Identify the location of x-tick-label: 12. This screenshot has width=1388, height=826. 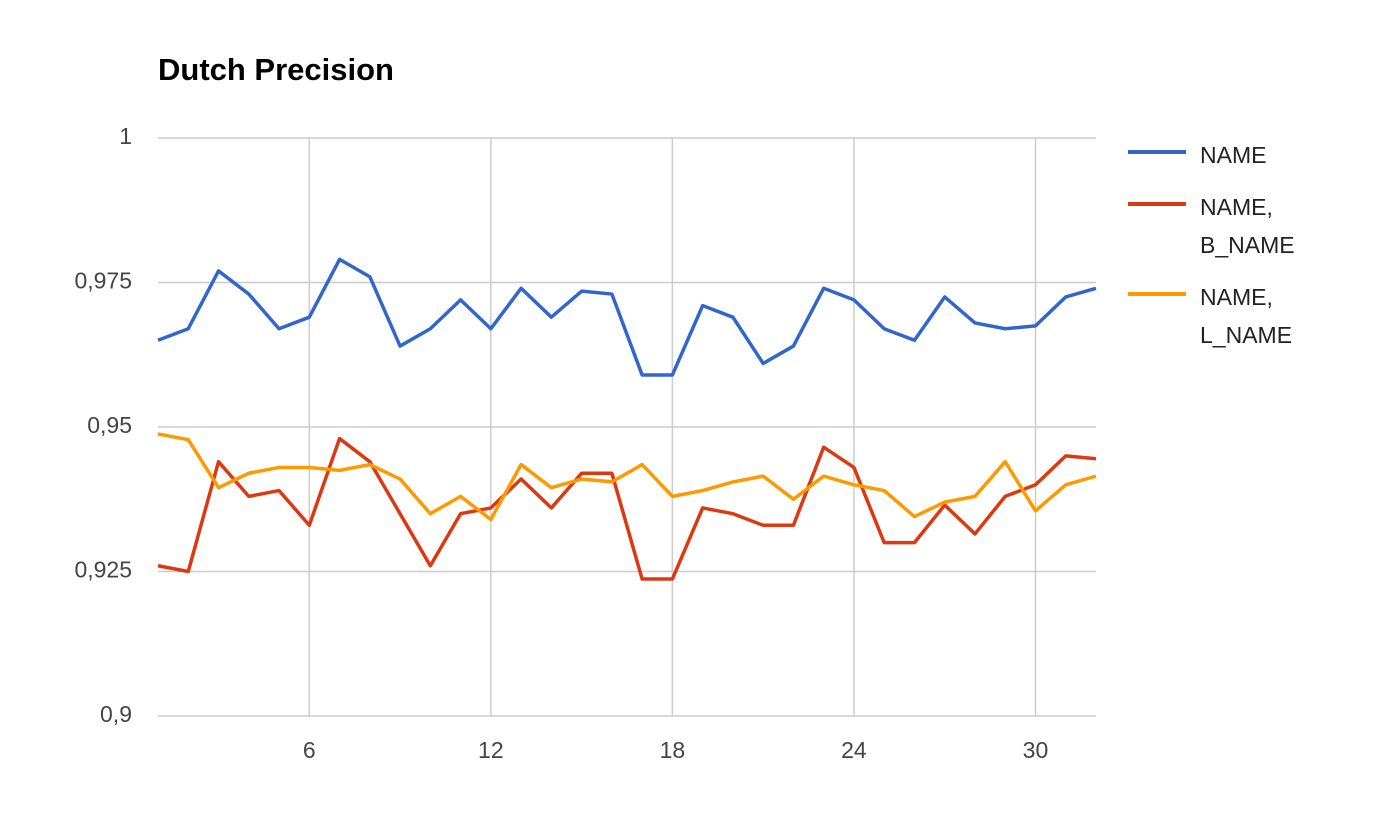
(491, 750).